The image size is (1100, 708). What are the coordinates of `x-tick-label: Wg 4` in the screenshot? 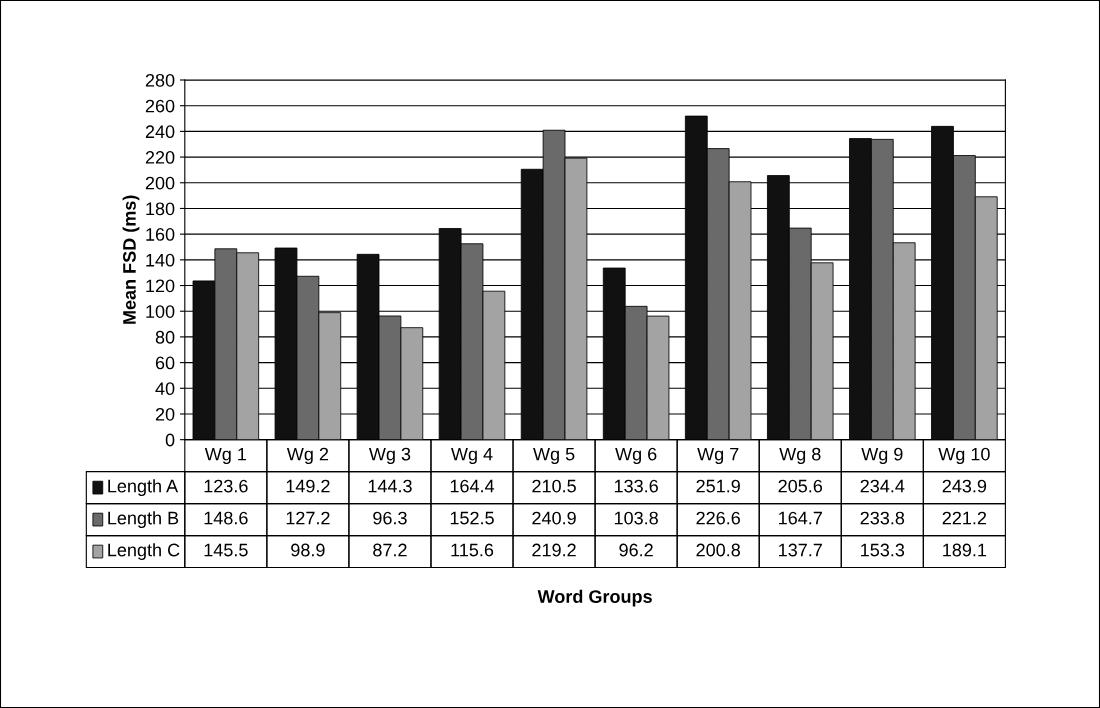 It's located at (472, 456).